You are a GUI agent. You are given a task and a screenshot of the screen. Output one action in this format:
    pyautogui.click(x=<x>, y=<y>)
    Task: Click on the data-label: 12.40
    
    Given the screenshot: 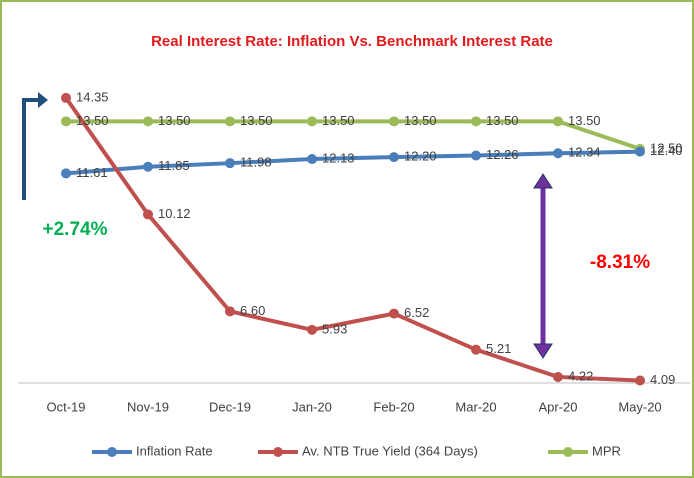 What is the action you would take?
    pyautogui.click(x=666, y=150)
    